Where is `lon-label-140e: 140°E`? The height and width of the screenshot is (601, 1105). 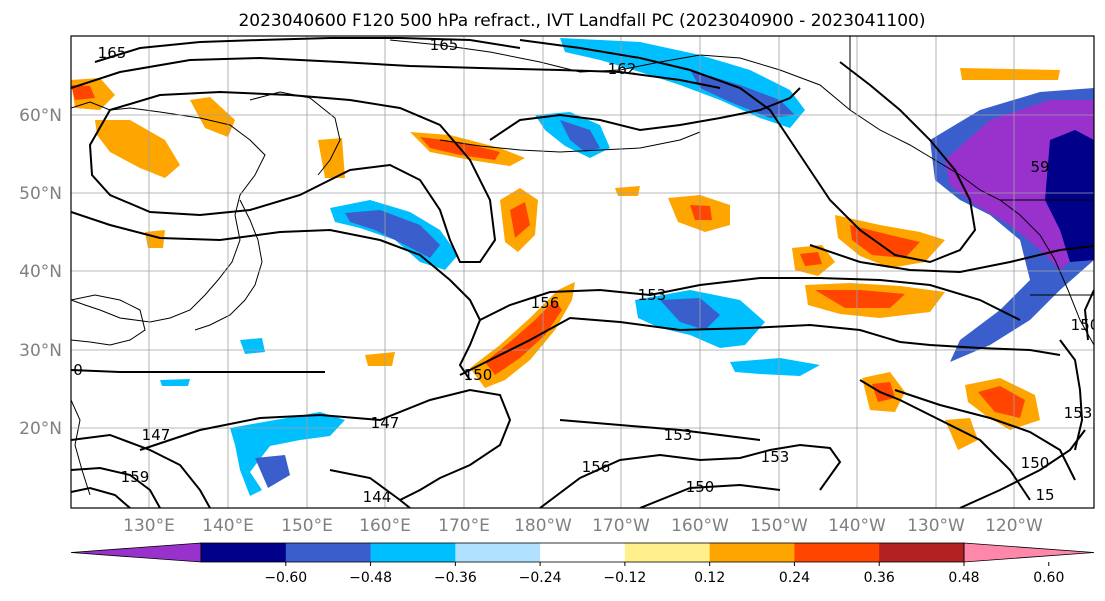
lon-label-140e: 140°E is located at coordinates (228, 526).